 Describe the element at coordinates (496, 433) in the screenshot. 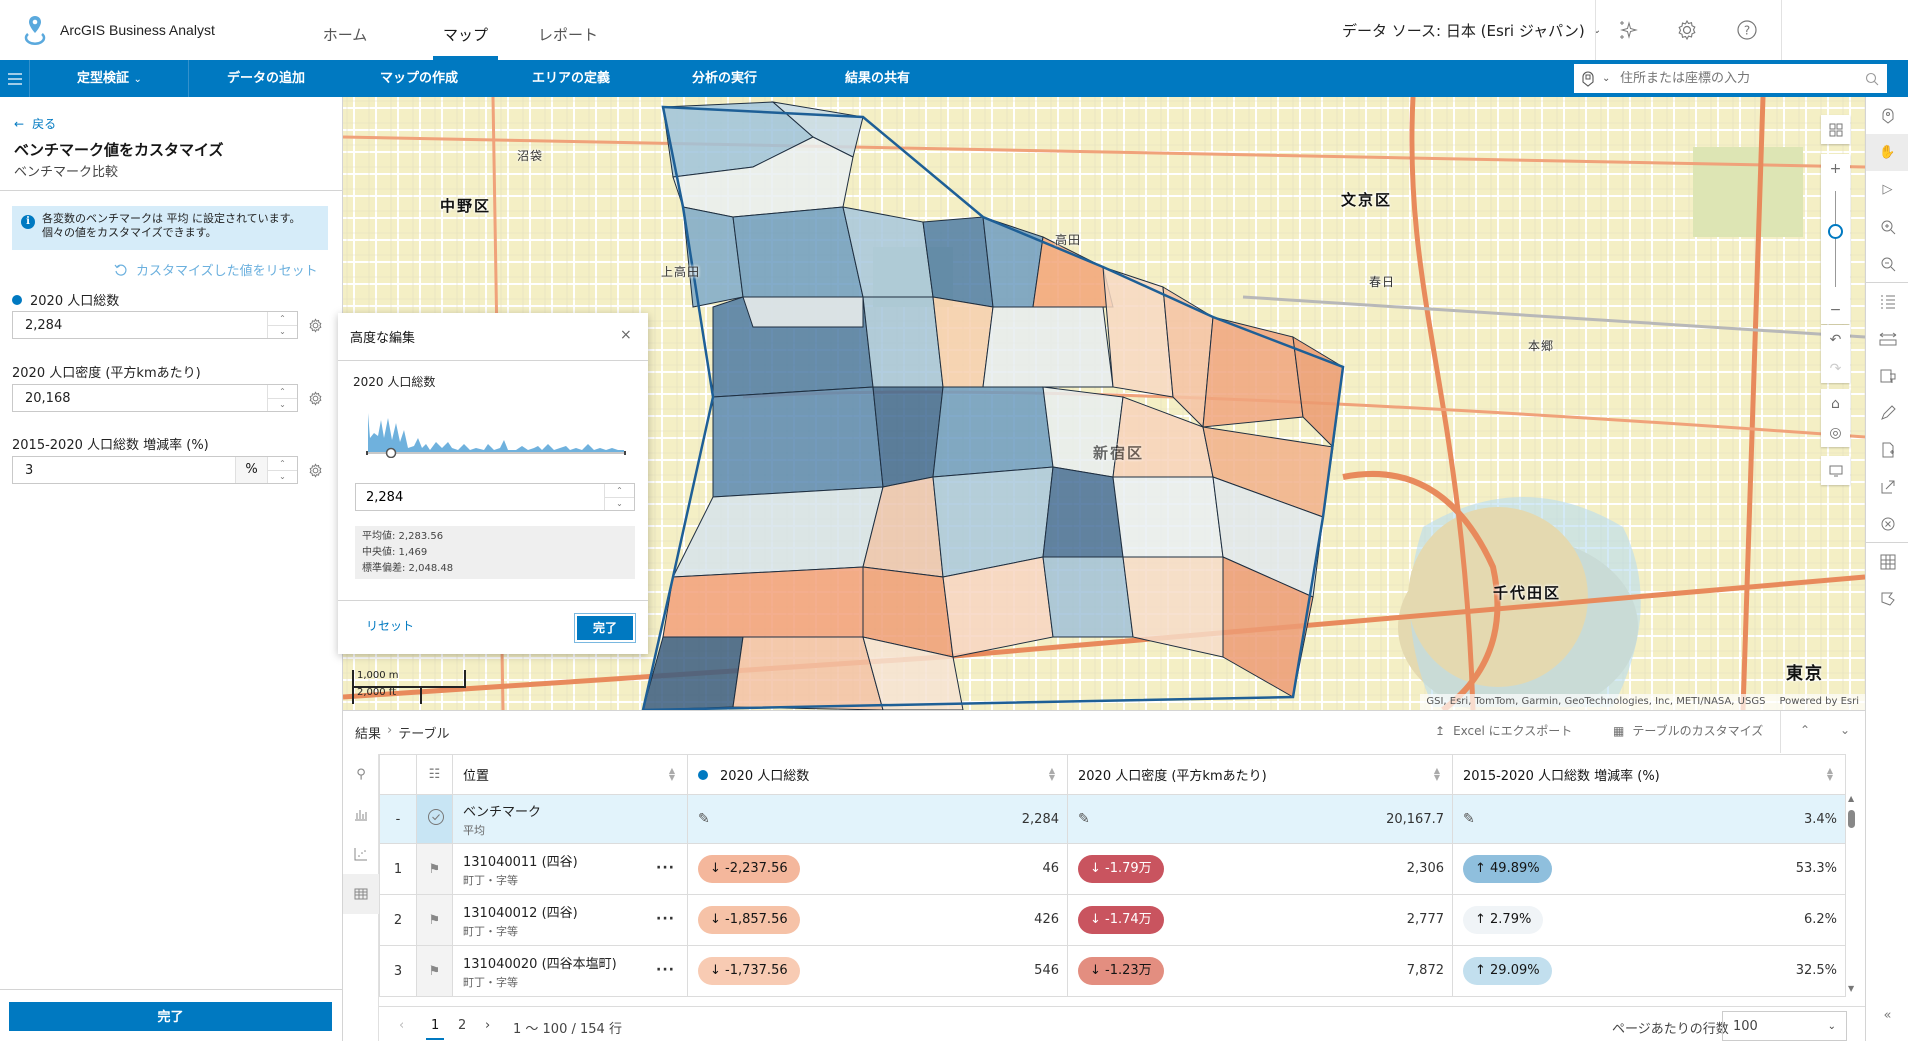

I see `value-histogram` at that location.